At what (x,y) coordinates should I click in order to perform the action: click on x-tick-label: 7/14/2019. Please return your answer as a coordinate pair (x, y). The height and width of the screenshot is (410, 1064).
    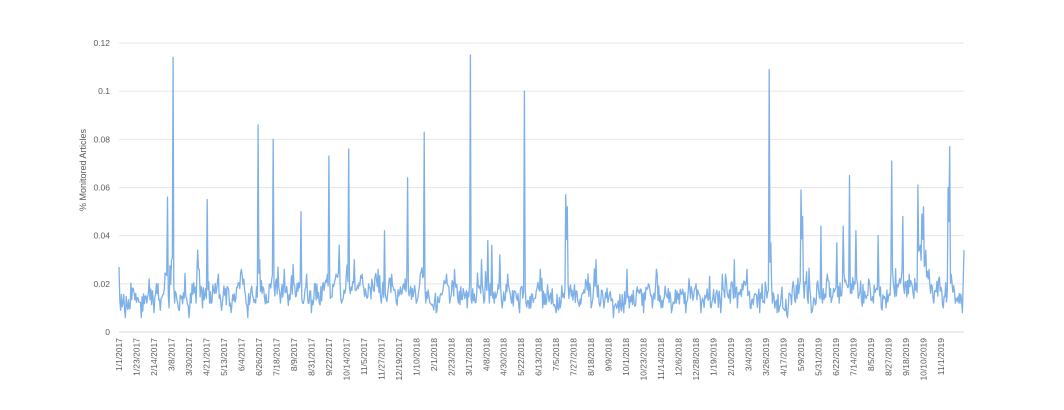
    Looking at the image, I should click on (854, 357).